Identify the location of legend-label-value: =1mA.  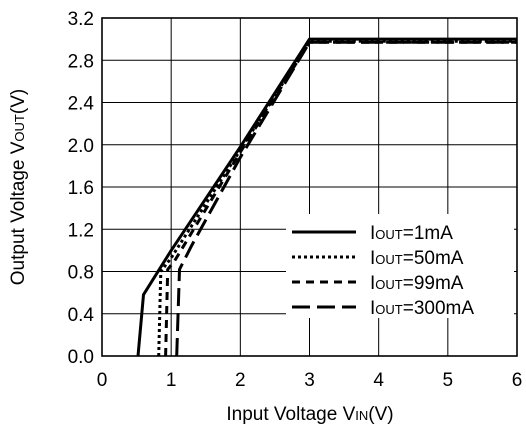
(428, 233).